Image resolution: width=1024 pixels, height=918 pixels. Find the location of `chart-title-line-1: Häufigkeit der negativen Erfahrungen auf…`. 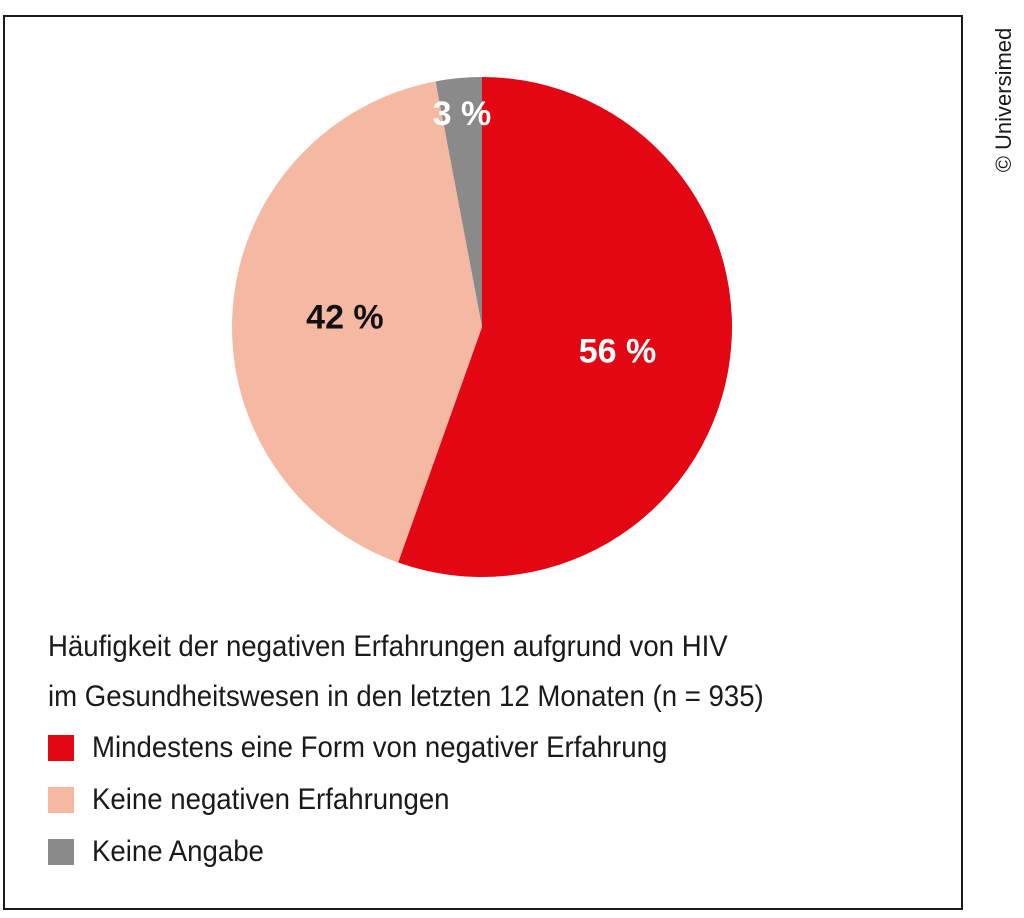

chart-title-line-1: Häufigkeit der negativen Erfahrungen auf… is located at coordinates (388, 646).